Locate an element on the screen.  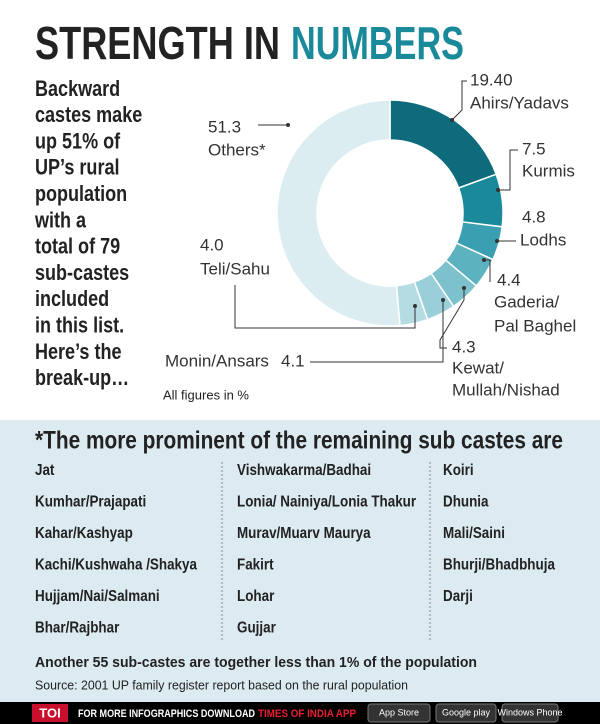
category-label: Pal Baghel is located at coordinates (535, 325).